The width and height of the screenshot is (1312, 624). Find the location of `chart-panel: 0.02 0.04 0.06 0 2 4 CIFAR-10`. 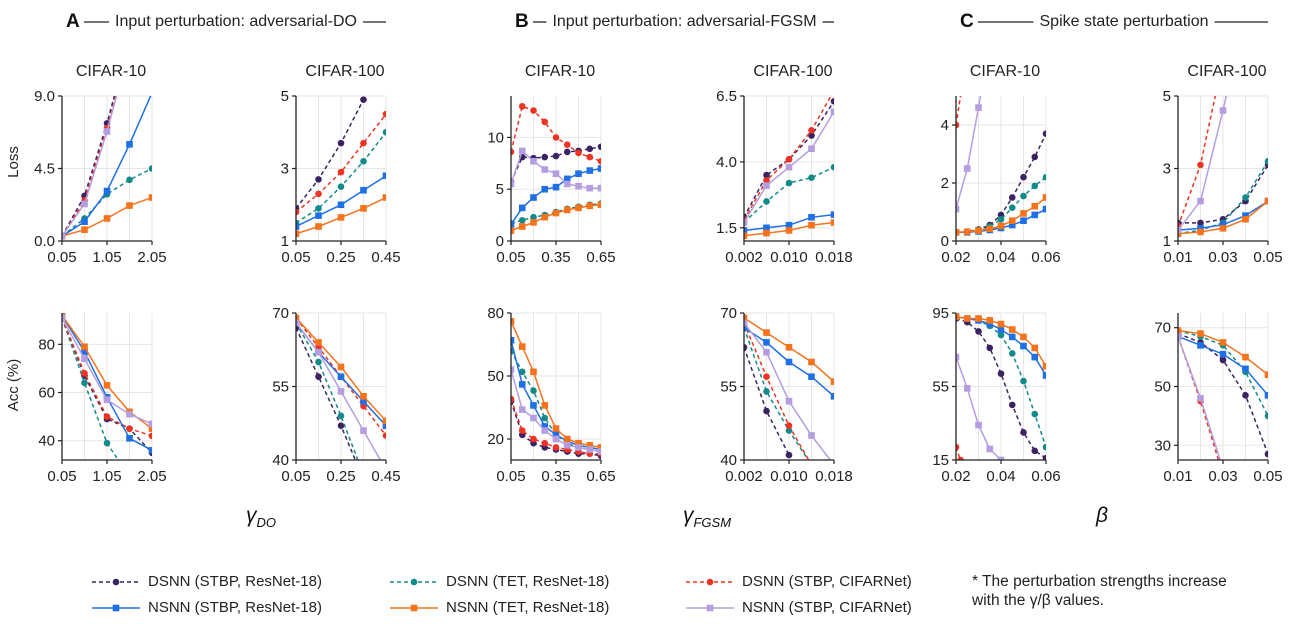

chart-panel: 0.02 0.04 0.06 0 2 4 CIFAR-10 is located at coordinates (1001, 157).